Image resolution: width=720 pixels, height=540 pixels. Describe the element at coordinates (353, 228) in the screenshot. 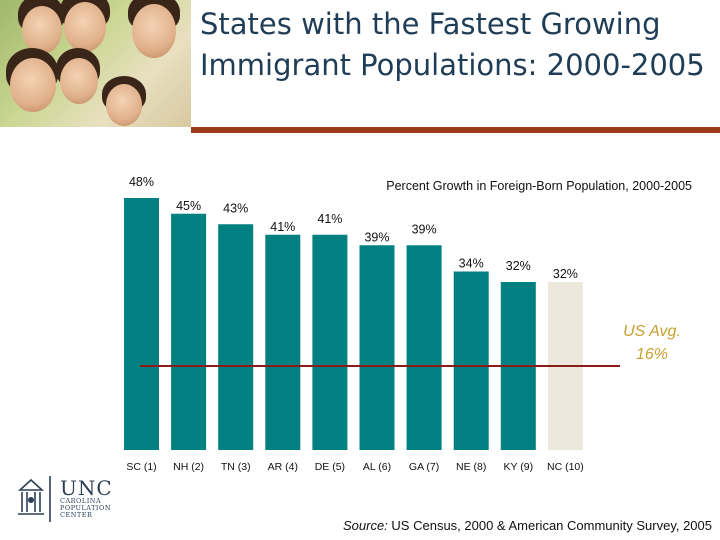

I see `value-labels: 48% 45% 43% 41% 41% 39% 39% 34% 32% 32%` at that location.